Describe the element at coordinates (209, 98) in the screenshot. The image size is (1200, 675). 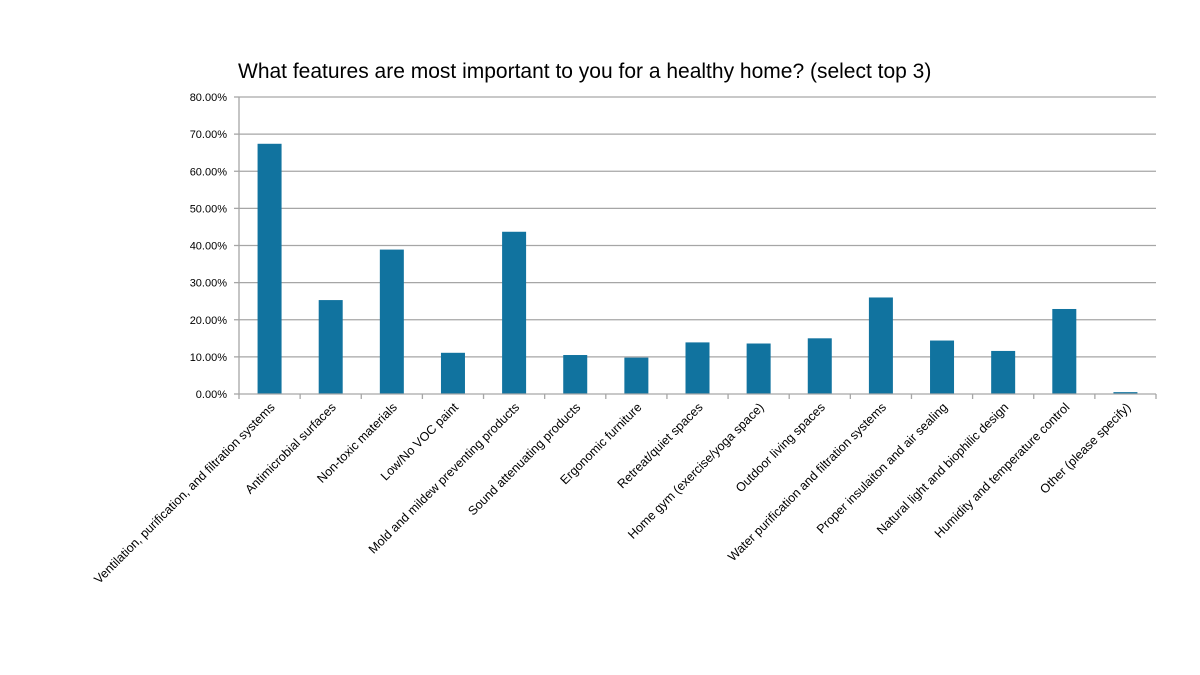
I see `y-tick-label: 80.00%` at that location.